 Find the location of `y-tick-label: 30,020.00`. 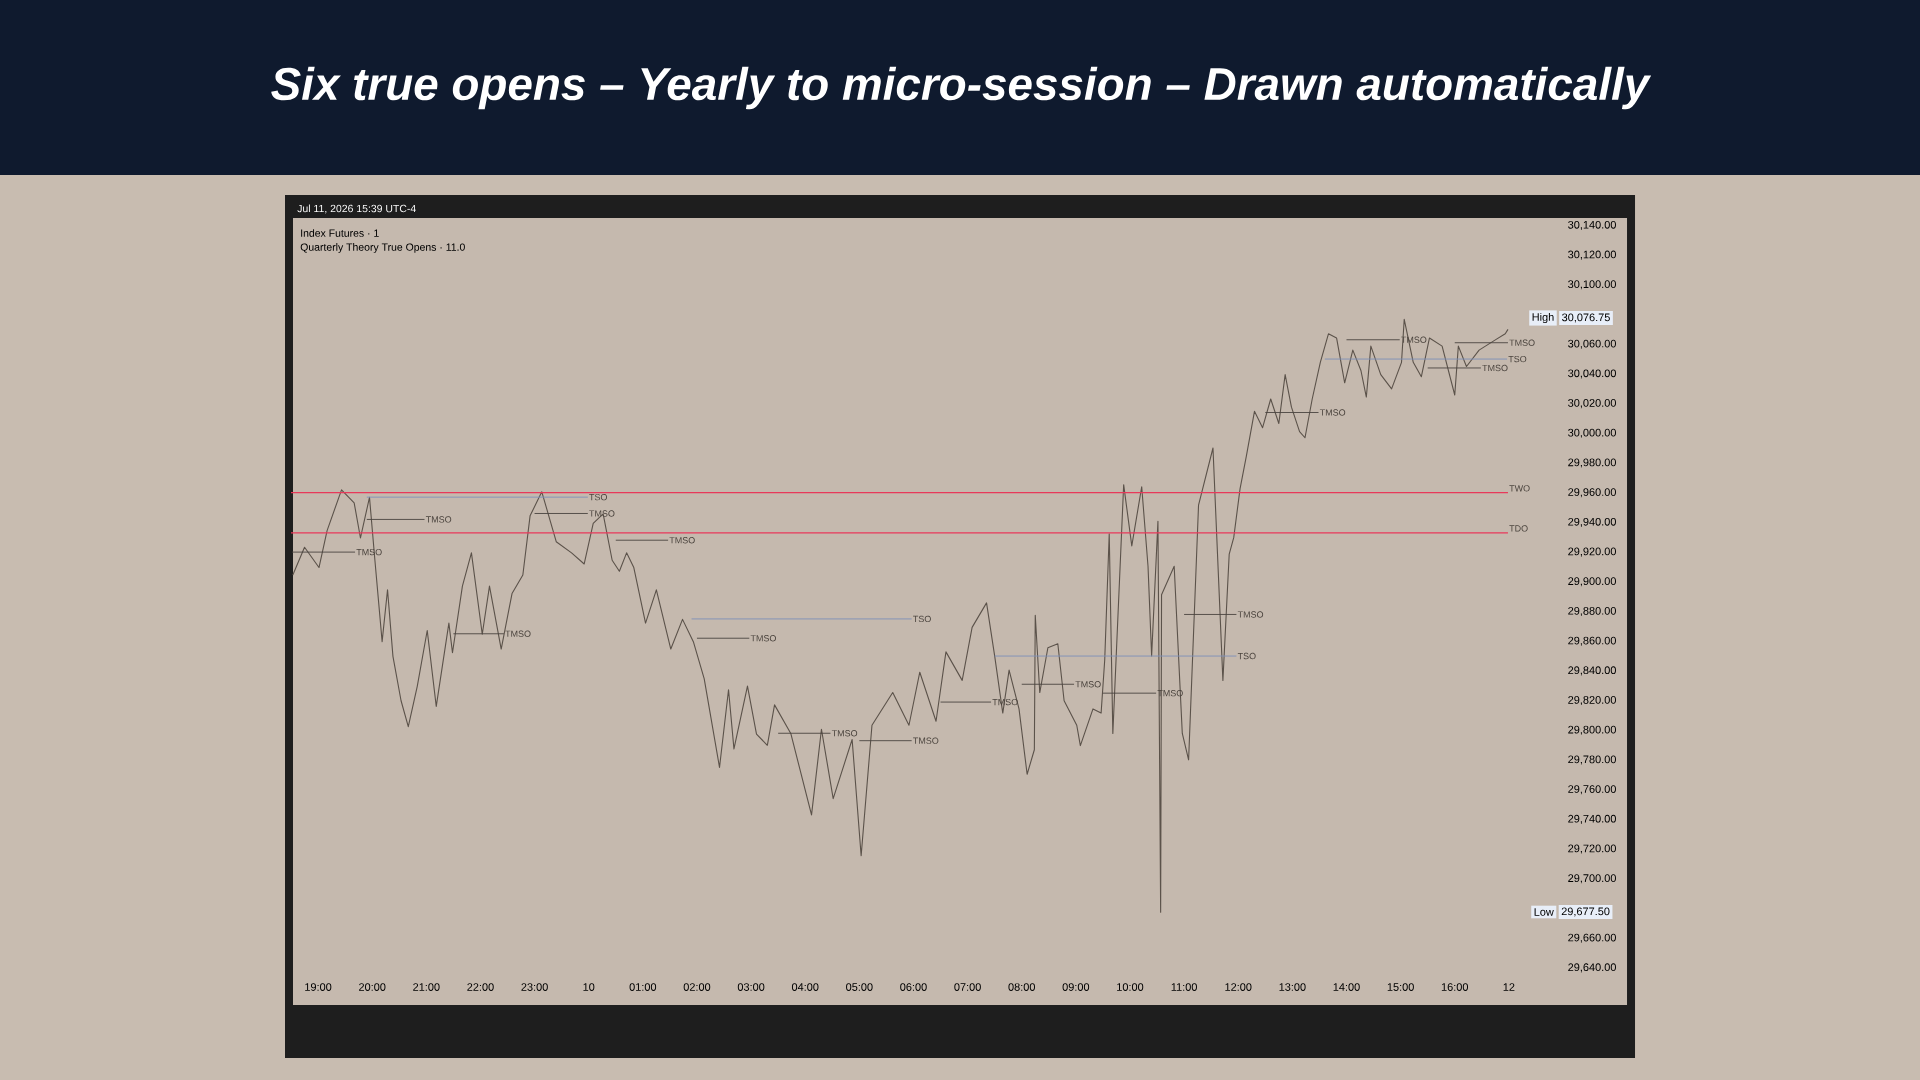

y-tick-label: 30,020.00 is located at coordinates (1592, 404).